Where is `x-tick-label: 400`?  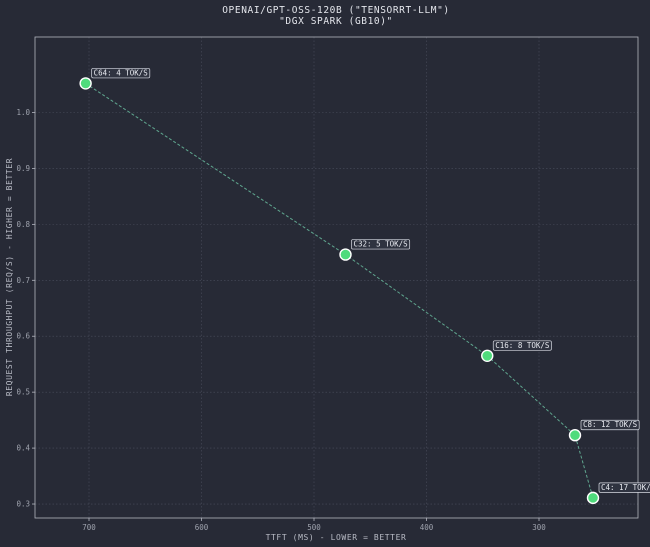 x-tick-label: 400 is located at coordinates (427, 527).